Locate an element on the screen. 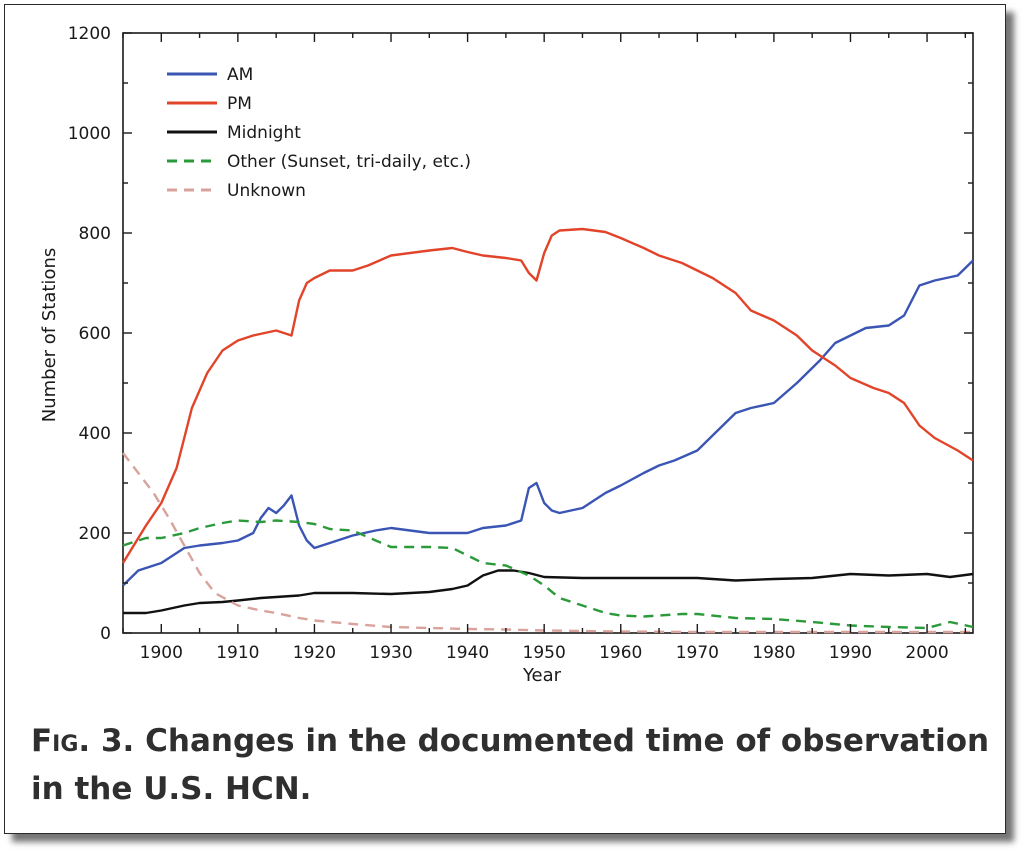 The image size is (1024, 852). x-tick-label: 1950 is located at coordinates (544, 653).